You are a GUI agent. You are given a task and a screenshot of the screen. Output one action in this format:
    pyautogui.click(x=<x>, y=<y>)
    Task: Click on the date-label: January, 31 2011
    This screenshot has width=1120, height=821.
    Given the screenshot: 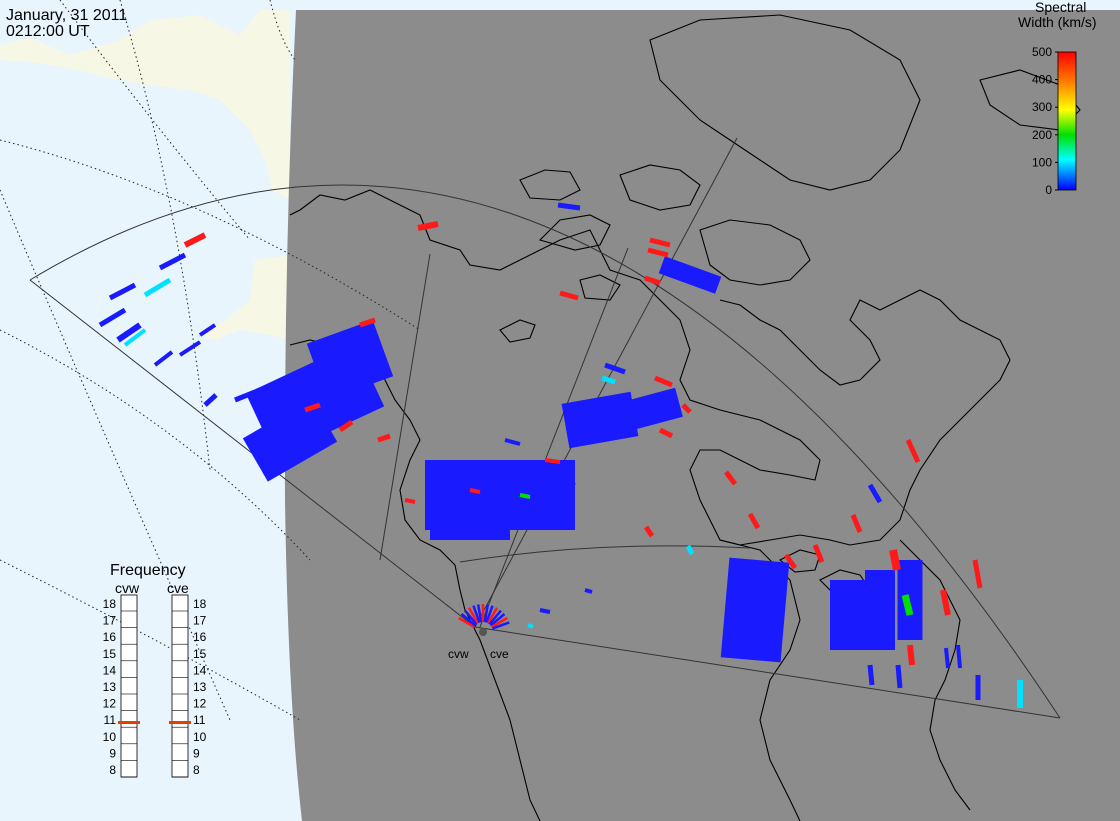 What is the action you would take?
    pyautogui.click(x=67, y=15)
    